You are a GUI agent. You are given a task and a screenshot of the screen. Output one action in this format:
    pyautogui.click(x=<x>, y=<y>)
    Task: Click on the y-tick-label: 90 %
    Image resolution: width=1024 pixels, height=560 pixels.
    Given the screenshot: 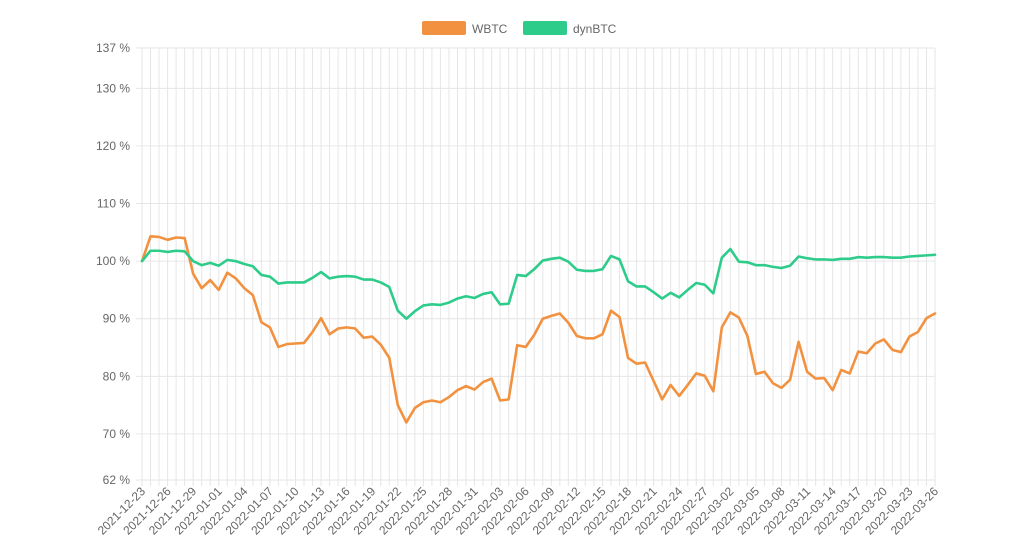 What is the action you would take?
    pyautogui.click(x=117, y=319)
    